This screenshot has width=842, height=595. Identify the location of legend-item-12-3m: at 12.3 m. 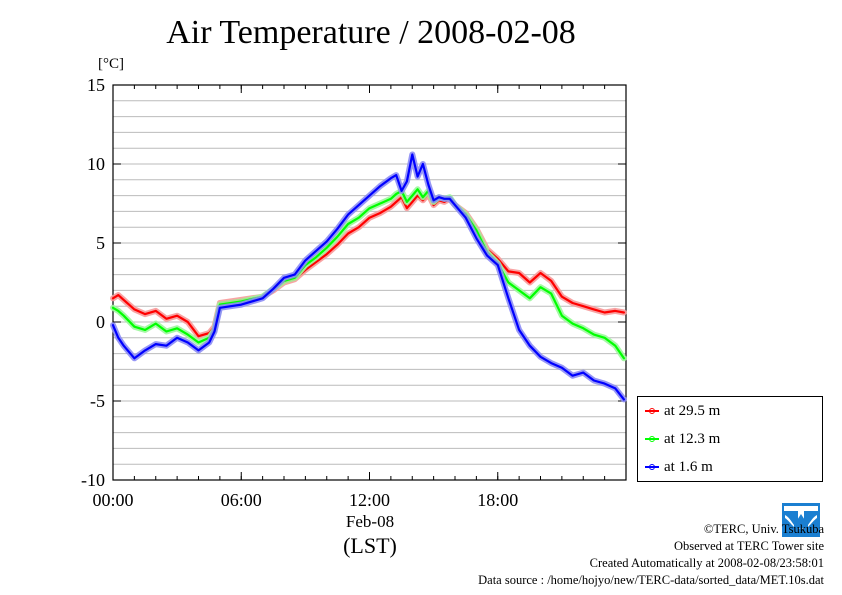
(683, 439).